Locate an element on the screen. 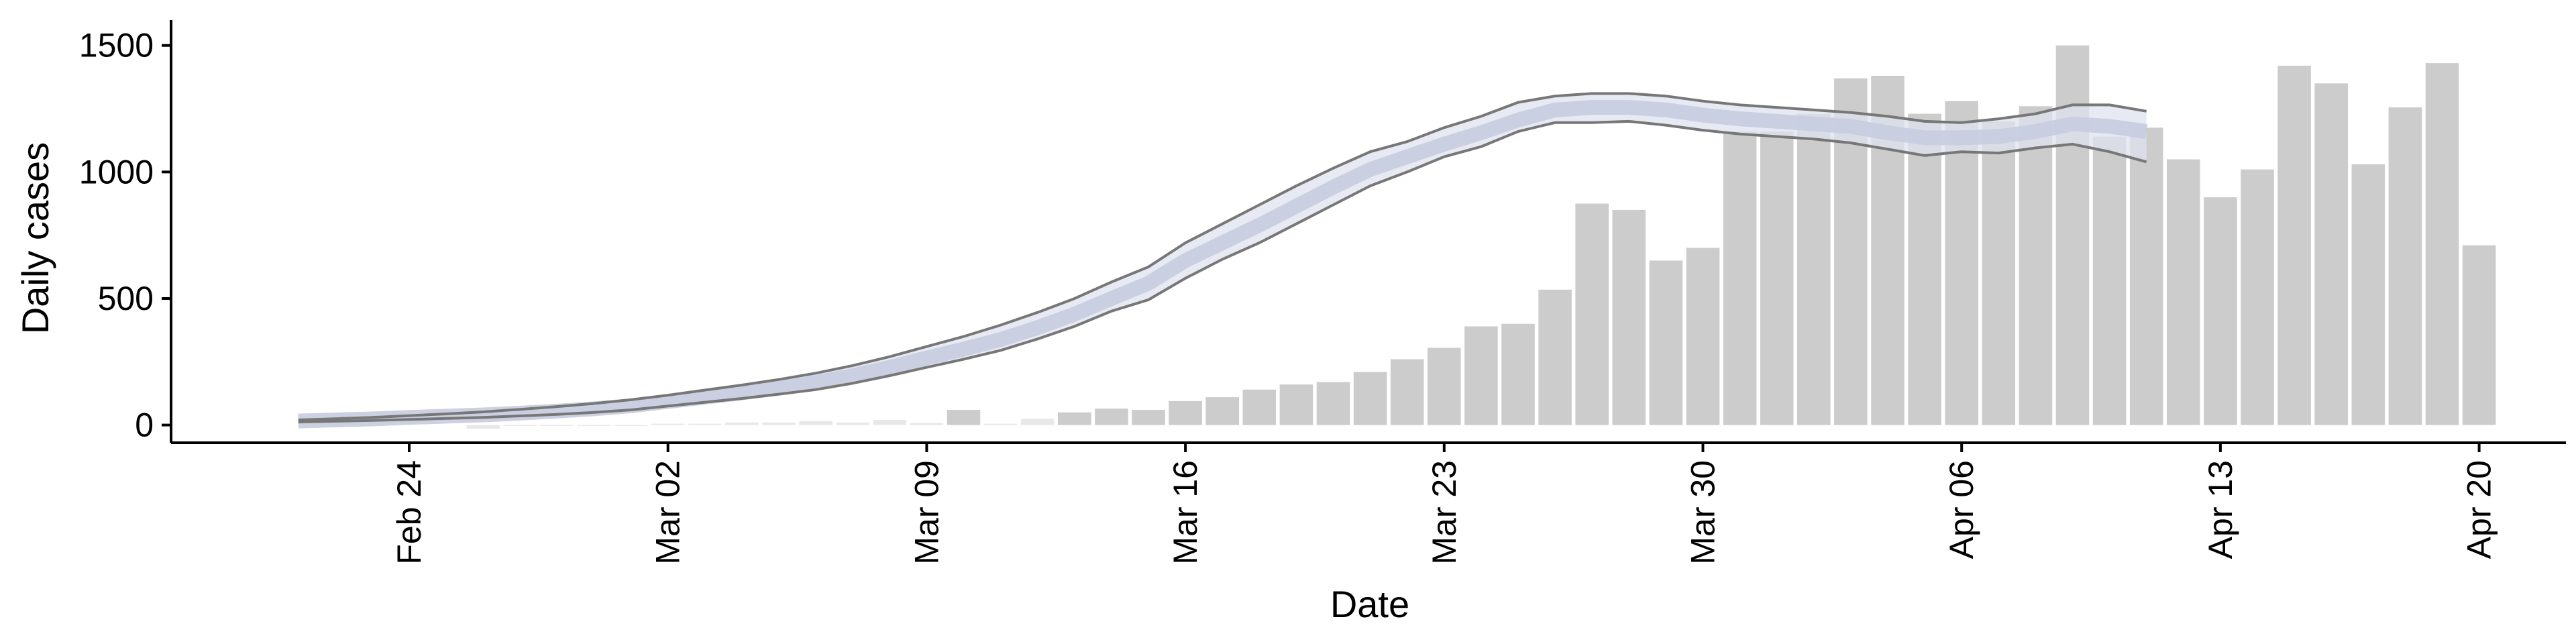  x-tick-label: Mar 23 is located at coordinates (1444, 512).